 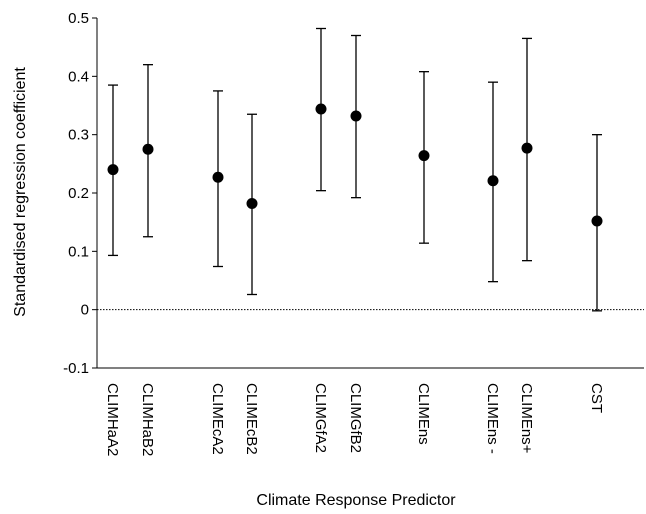 What do you see at coordinates (492, 418) in the screenshot?
I see `x-category-label: CLIMEns -` at bounding box center [492, 418].